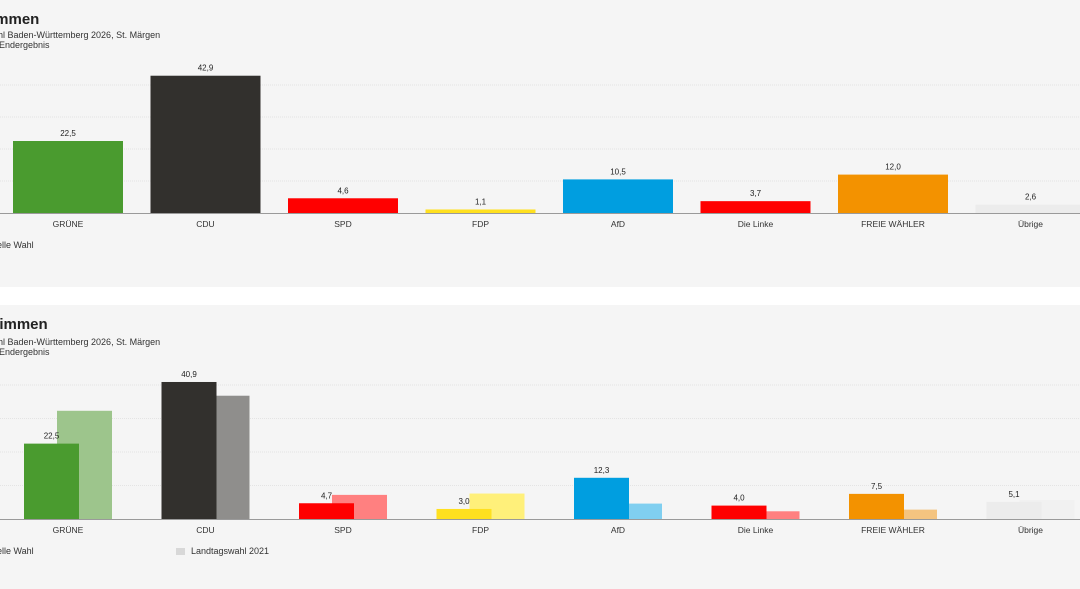 This screenshot has width=1080, height=589. I want to click on legend-label: Landtagswahl 2021, so click(230, 551).